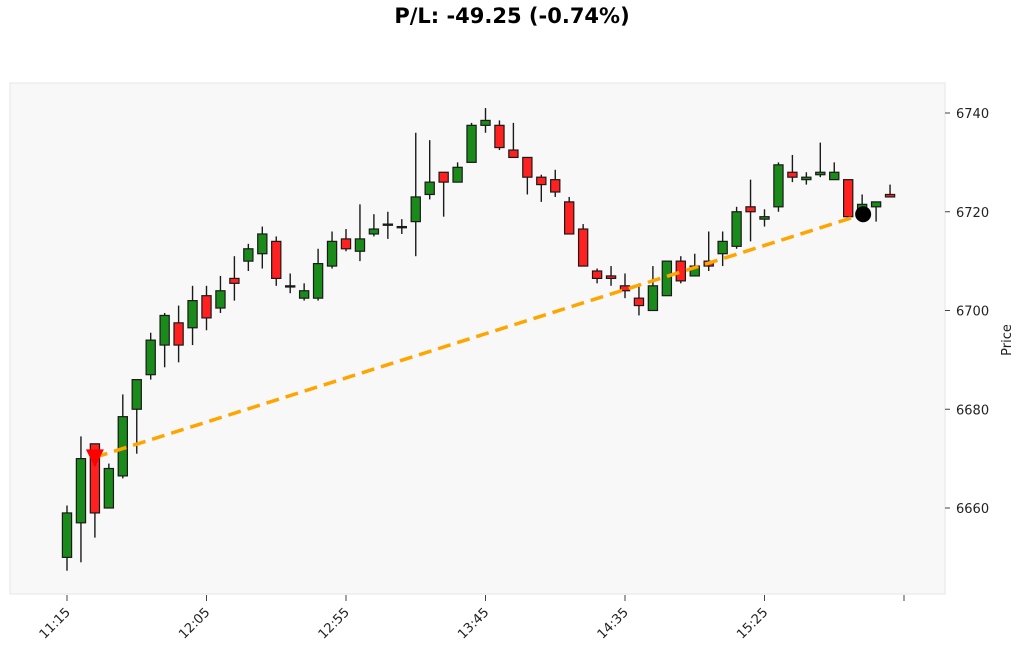 The height and width of the screenshot is (656, 1024). I want to click on x-axis: 11:15 12:05 12:55 13:45 14:35 15:25, so click(471, 618).